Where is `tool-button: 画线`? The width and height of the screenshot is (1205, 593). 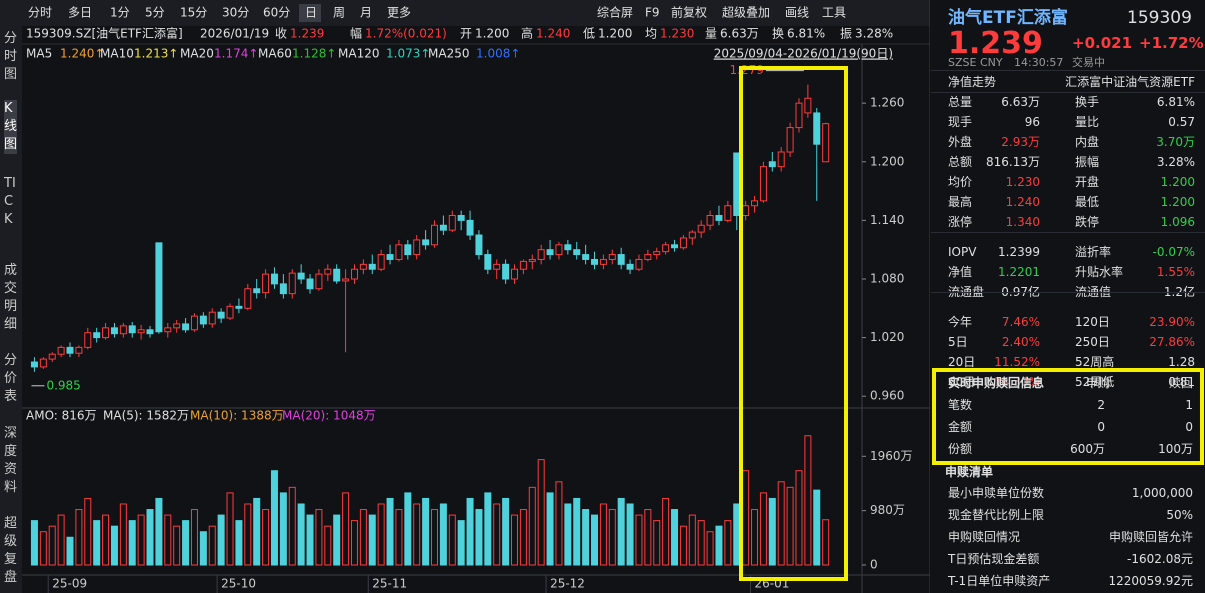
tool-button: 画线 is located at coordinates (797, 13).